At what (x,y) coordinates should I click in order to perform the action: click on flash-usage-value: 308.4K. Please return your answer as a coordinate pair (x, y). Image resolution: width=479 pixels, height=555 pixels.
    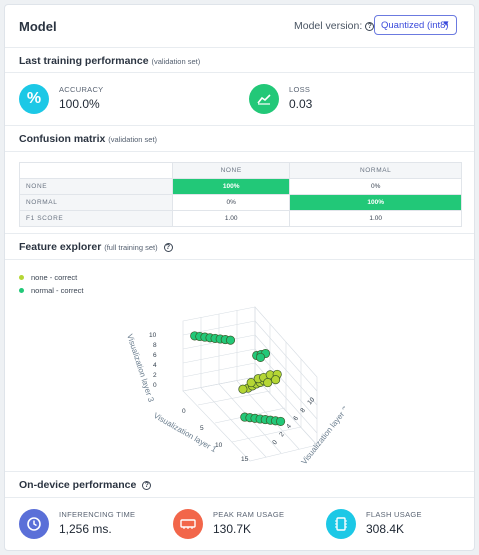
    Looking at the image, I should click on (385, 529).